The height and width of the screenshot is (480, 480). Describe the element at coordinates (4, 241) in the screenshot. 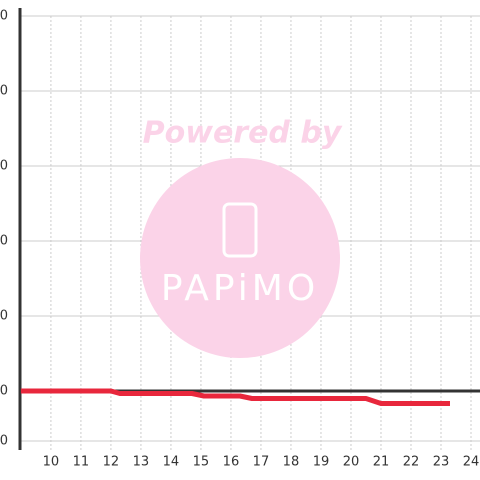

I see `y-tick-label: 60,000` at that location.